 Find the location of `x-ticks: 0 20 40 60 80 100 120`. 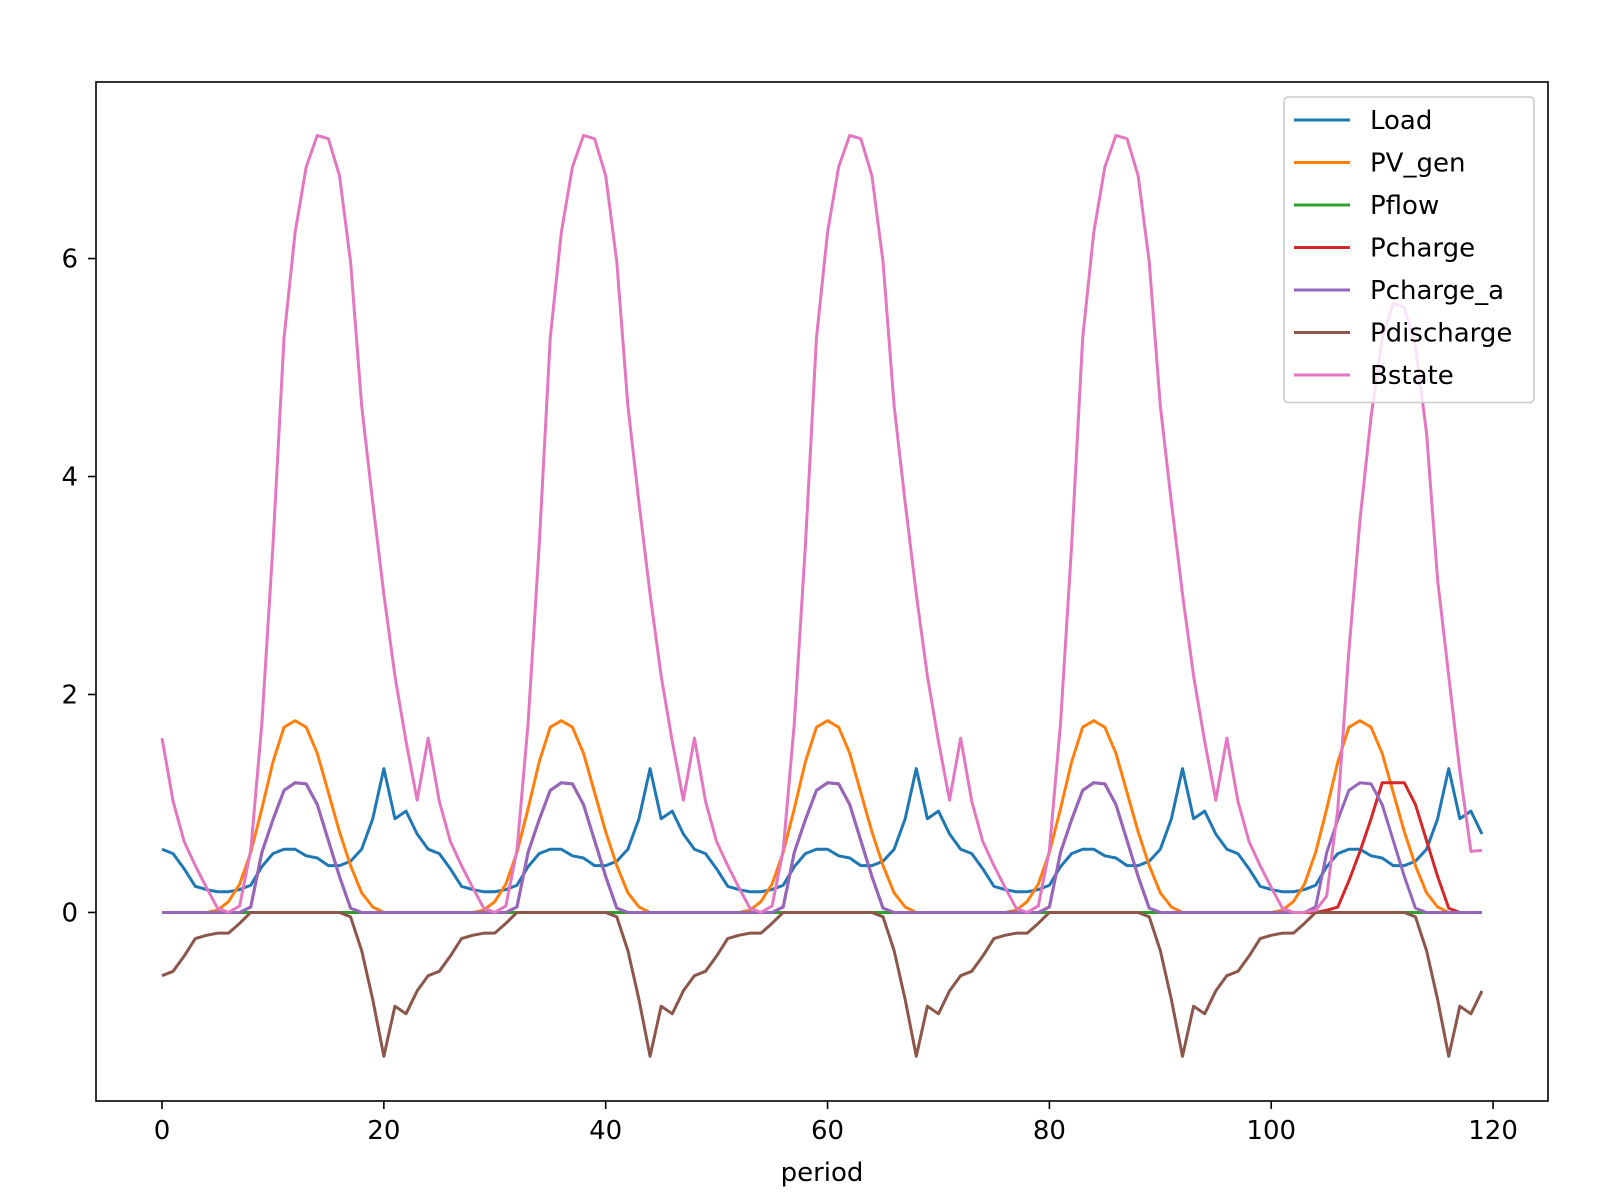

x-ticks: 0 20 40 60 80 100 120 is located at coordinates (836, 1123).